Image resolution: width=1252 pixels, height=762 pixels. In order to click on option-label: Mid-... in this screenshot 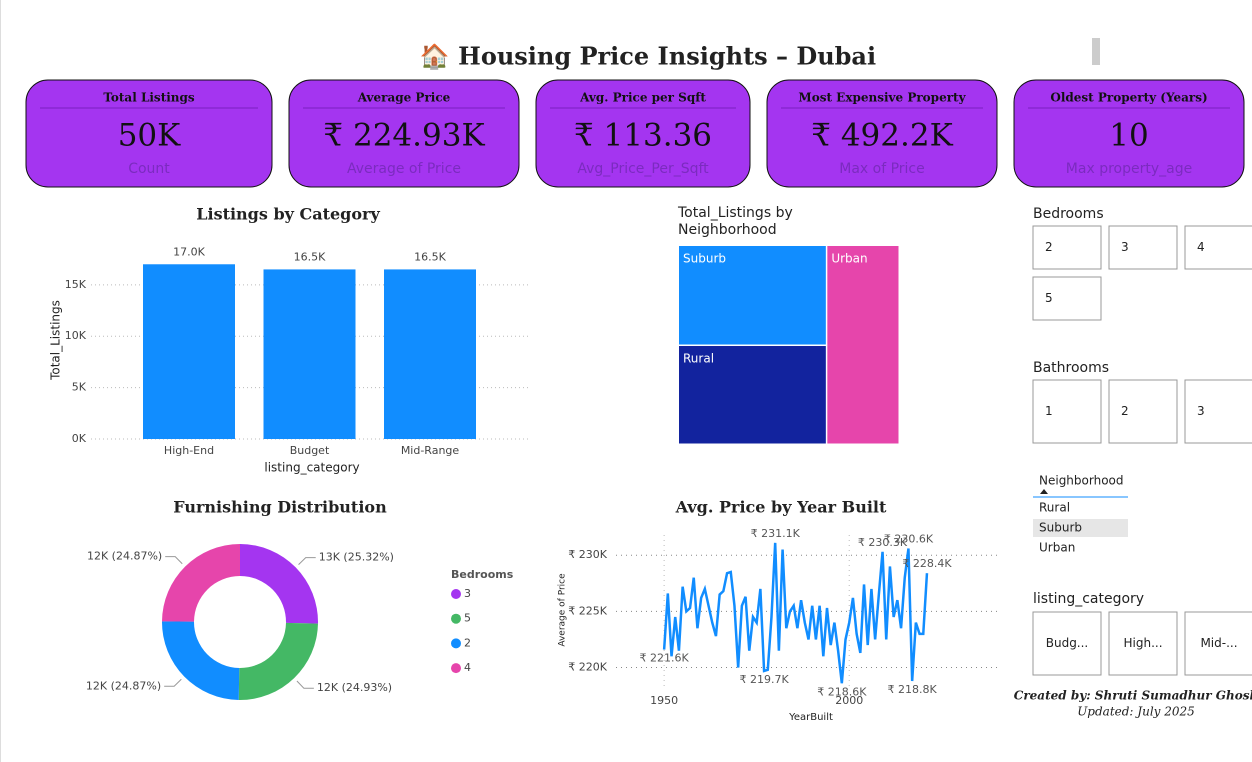, I will do `click(1218, 643)`.